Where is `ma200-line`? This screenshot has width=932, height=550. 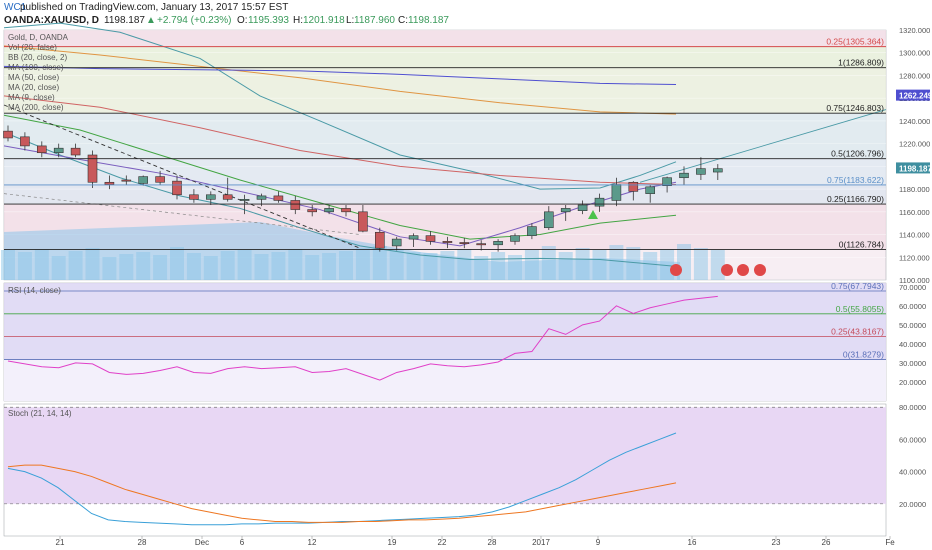 ma200-line is located at coordinates (340, 80).